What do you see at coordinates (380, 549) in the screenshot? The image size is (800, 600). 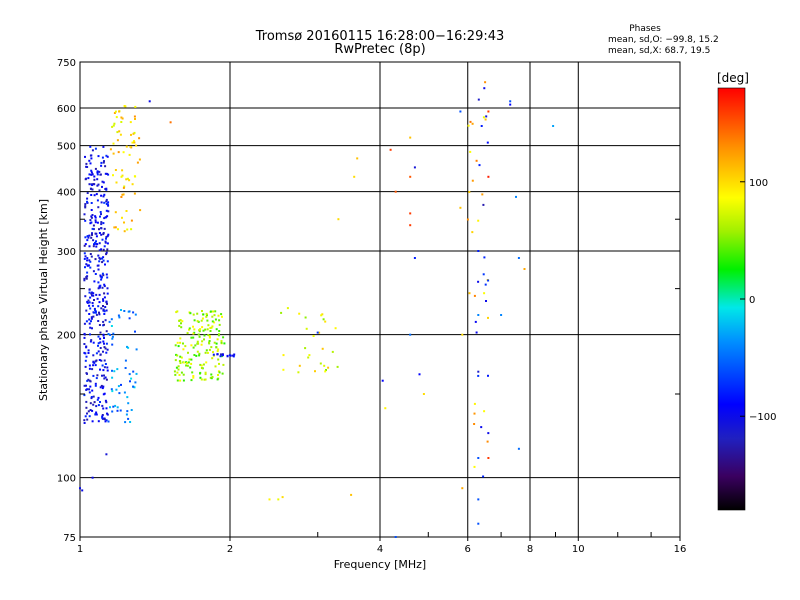 I see `x-tick-label: 4` at bounding box center [380, 549].